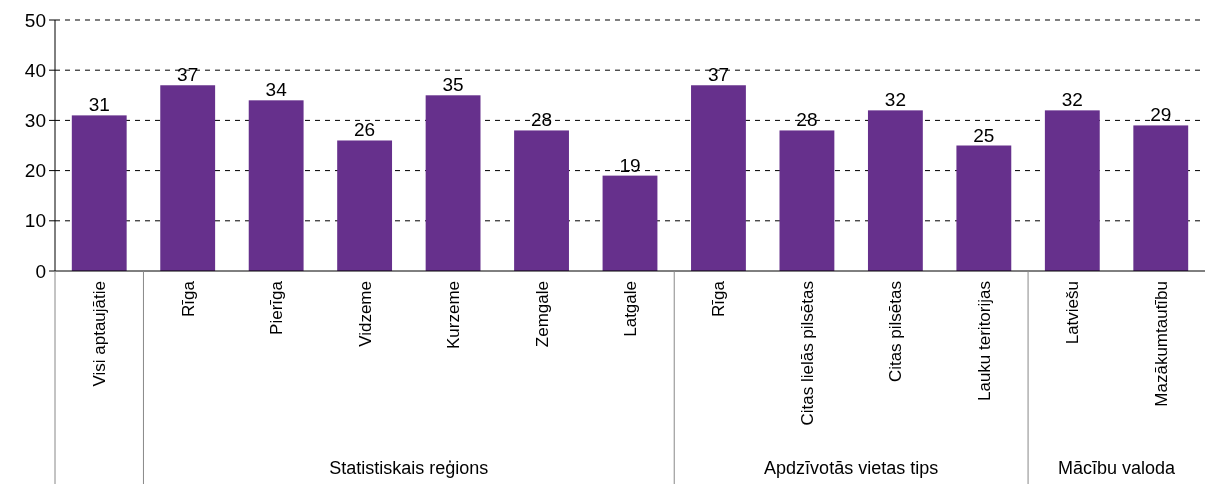 The width and height of the screenshot is (1221, 492). What do you see at coordinates (630, 165) in the screenshot?
I see `data-label: 19` at bounding box center [630, 165].